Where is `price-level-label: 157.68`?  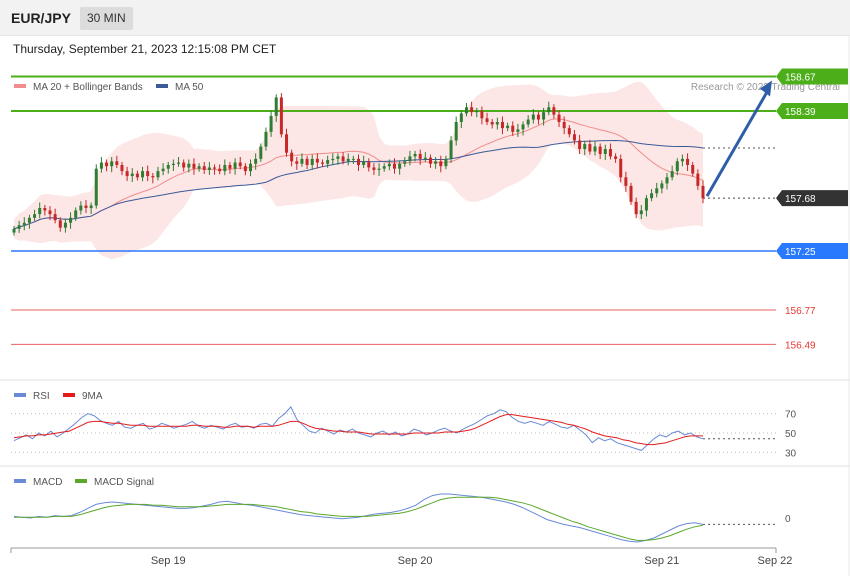 price-level-label: 157.68 is located at coordinates (800, 199).